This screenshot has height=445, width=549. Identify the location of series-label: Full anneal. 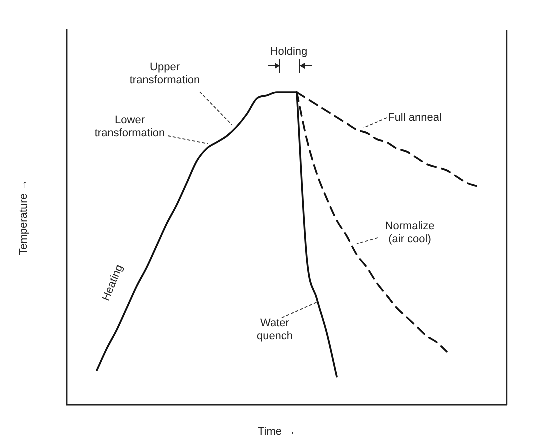
(415, 118).